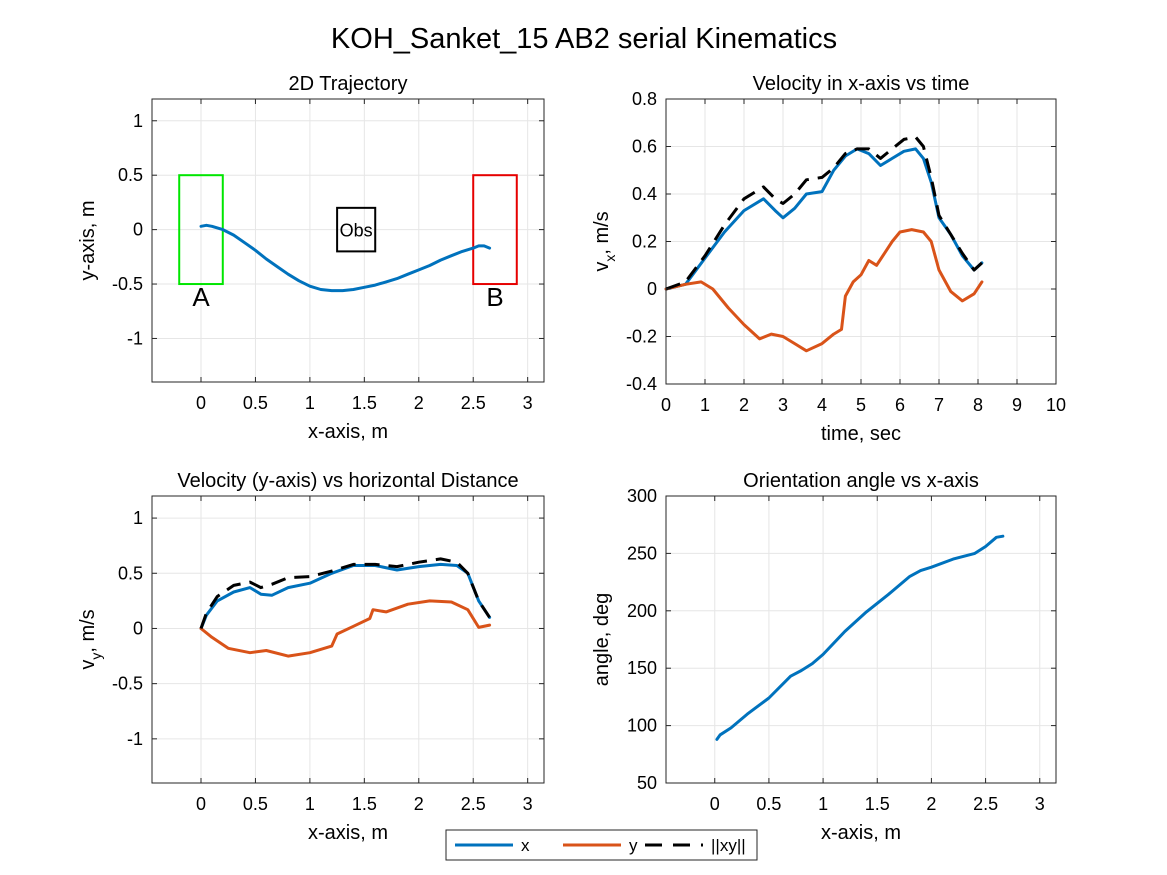 The width and height of the screenshot is (1167, 875). What do you see at coordinates (584, 39) in the screenshot?
I see `figure-suptitle: KOH_Sanket_15 AB2 serial Kinematics` at bounding box center [584, 39].